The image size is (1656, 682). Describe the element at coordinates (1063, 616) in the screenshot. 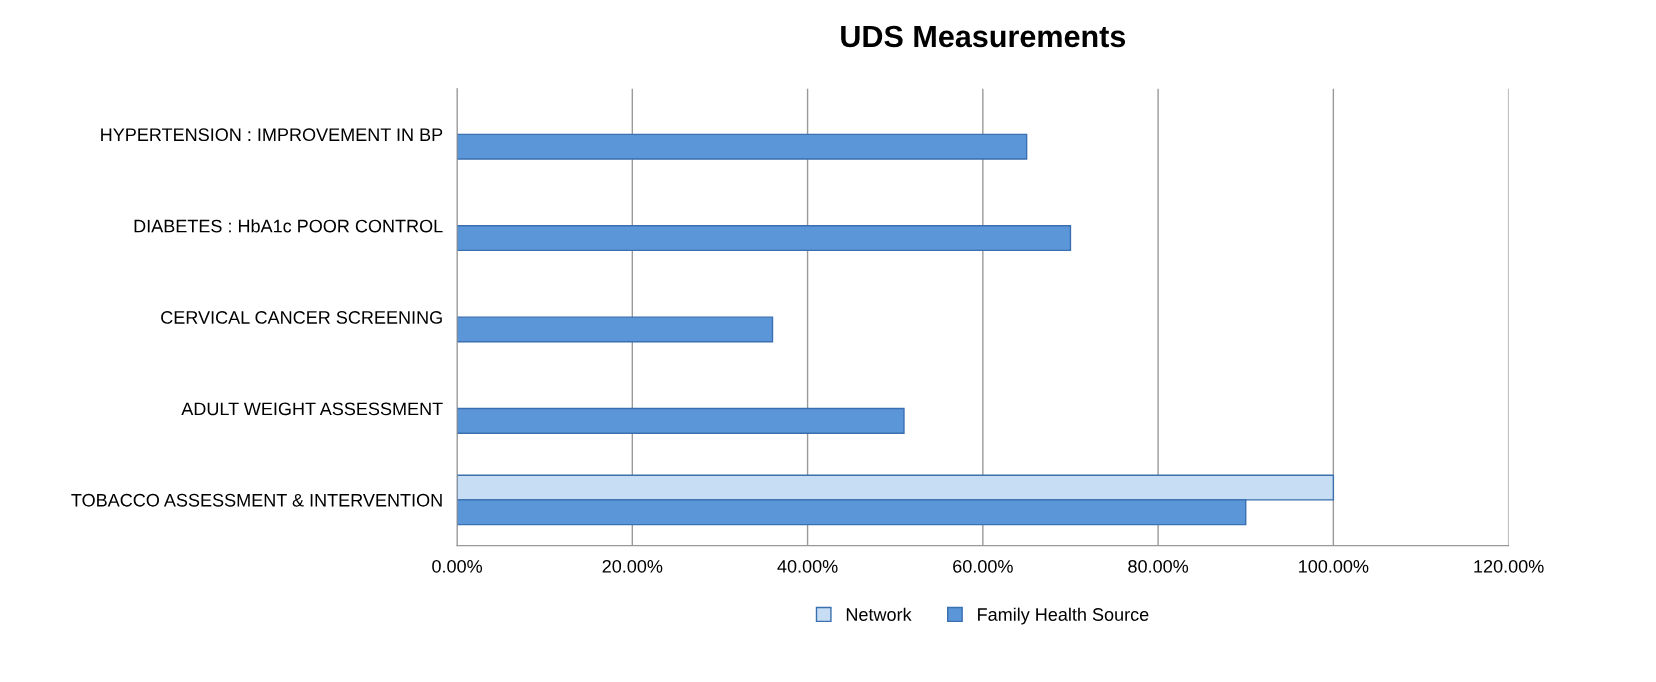

I see `legend-label: Family Health Source` at that location.